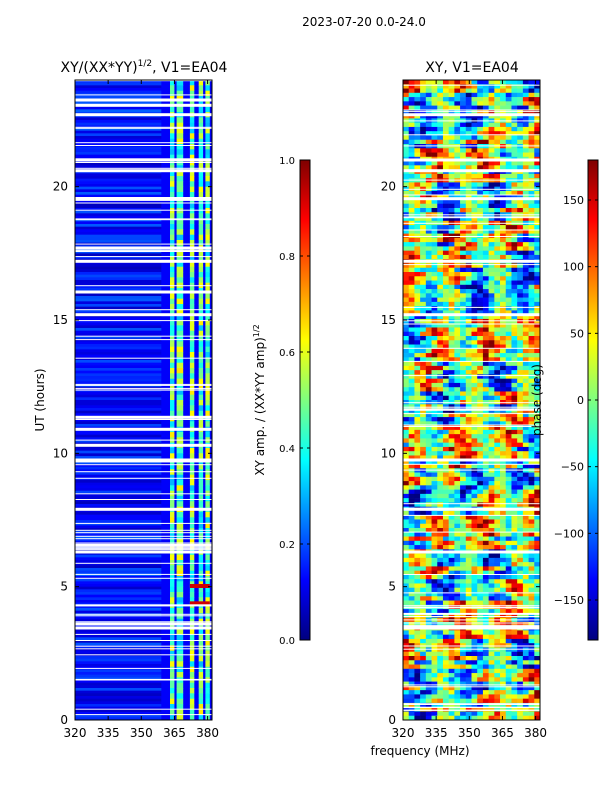 This screenshot has width=600, height=800. I want to click on amp-ytick-label: 15, so click(60, 320).